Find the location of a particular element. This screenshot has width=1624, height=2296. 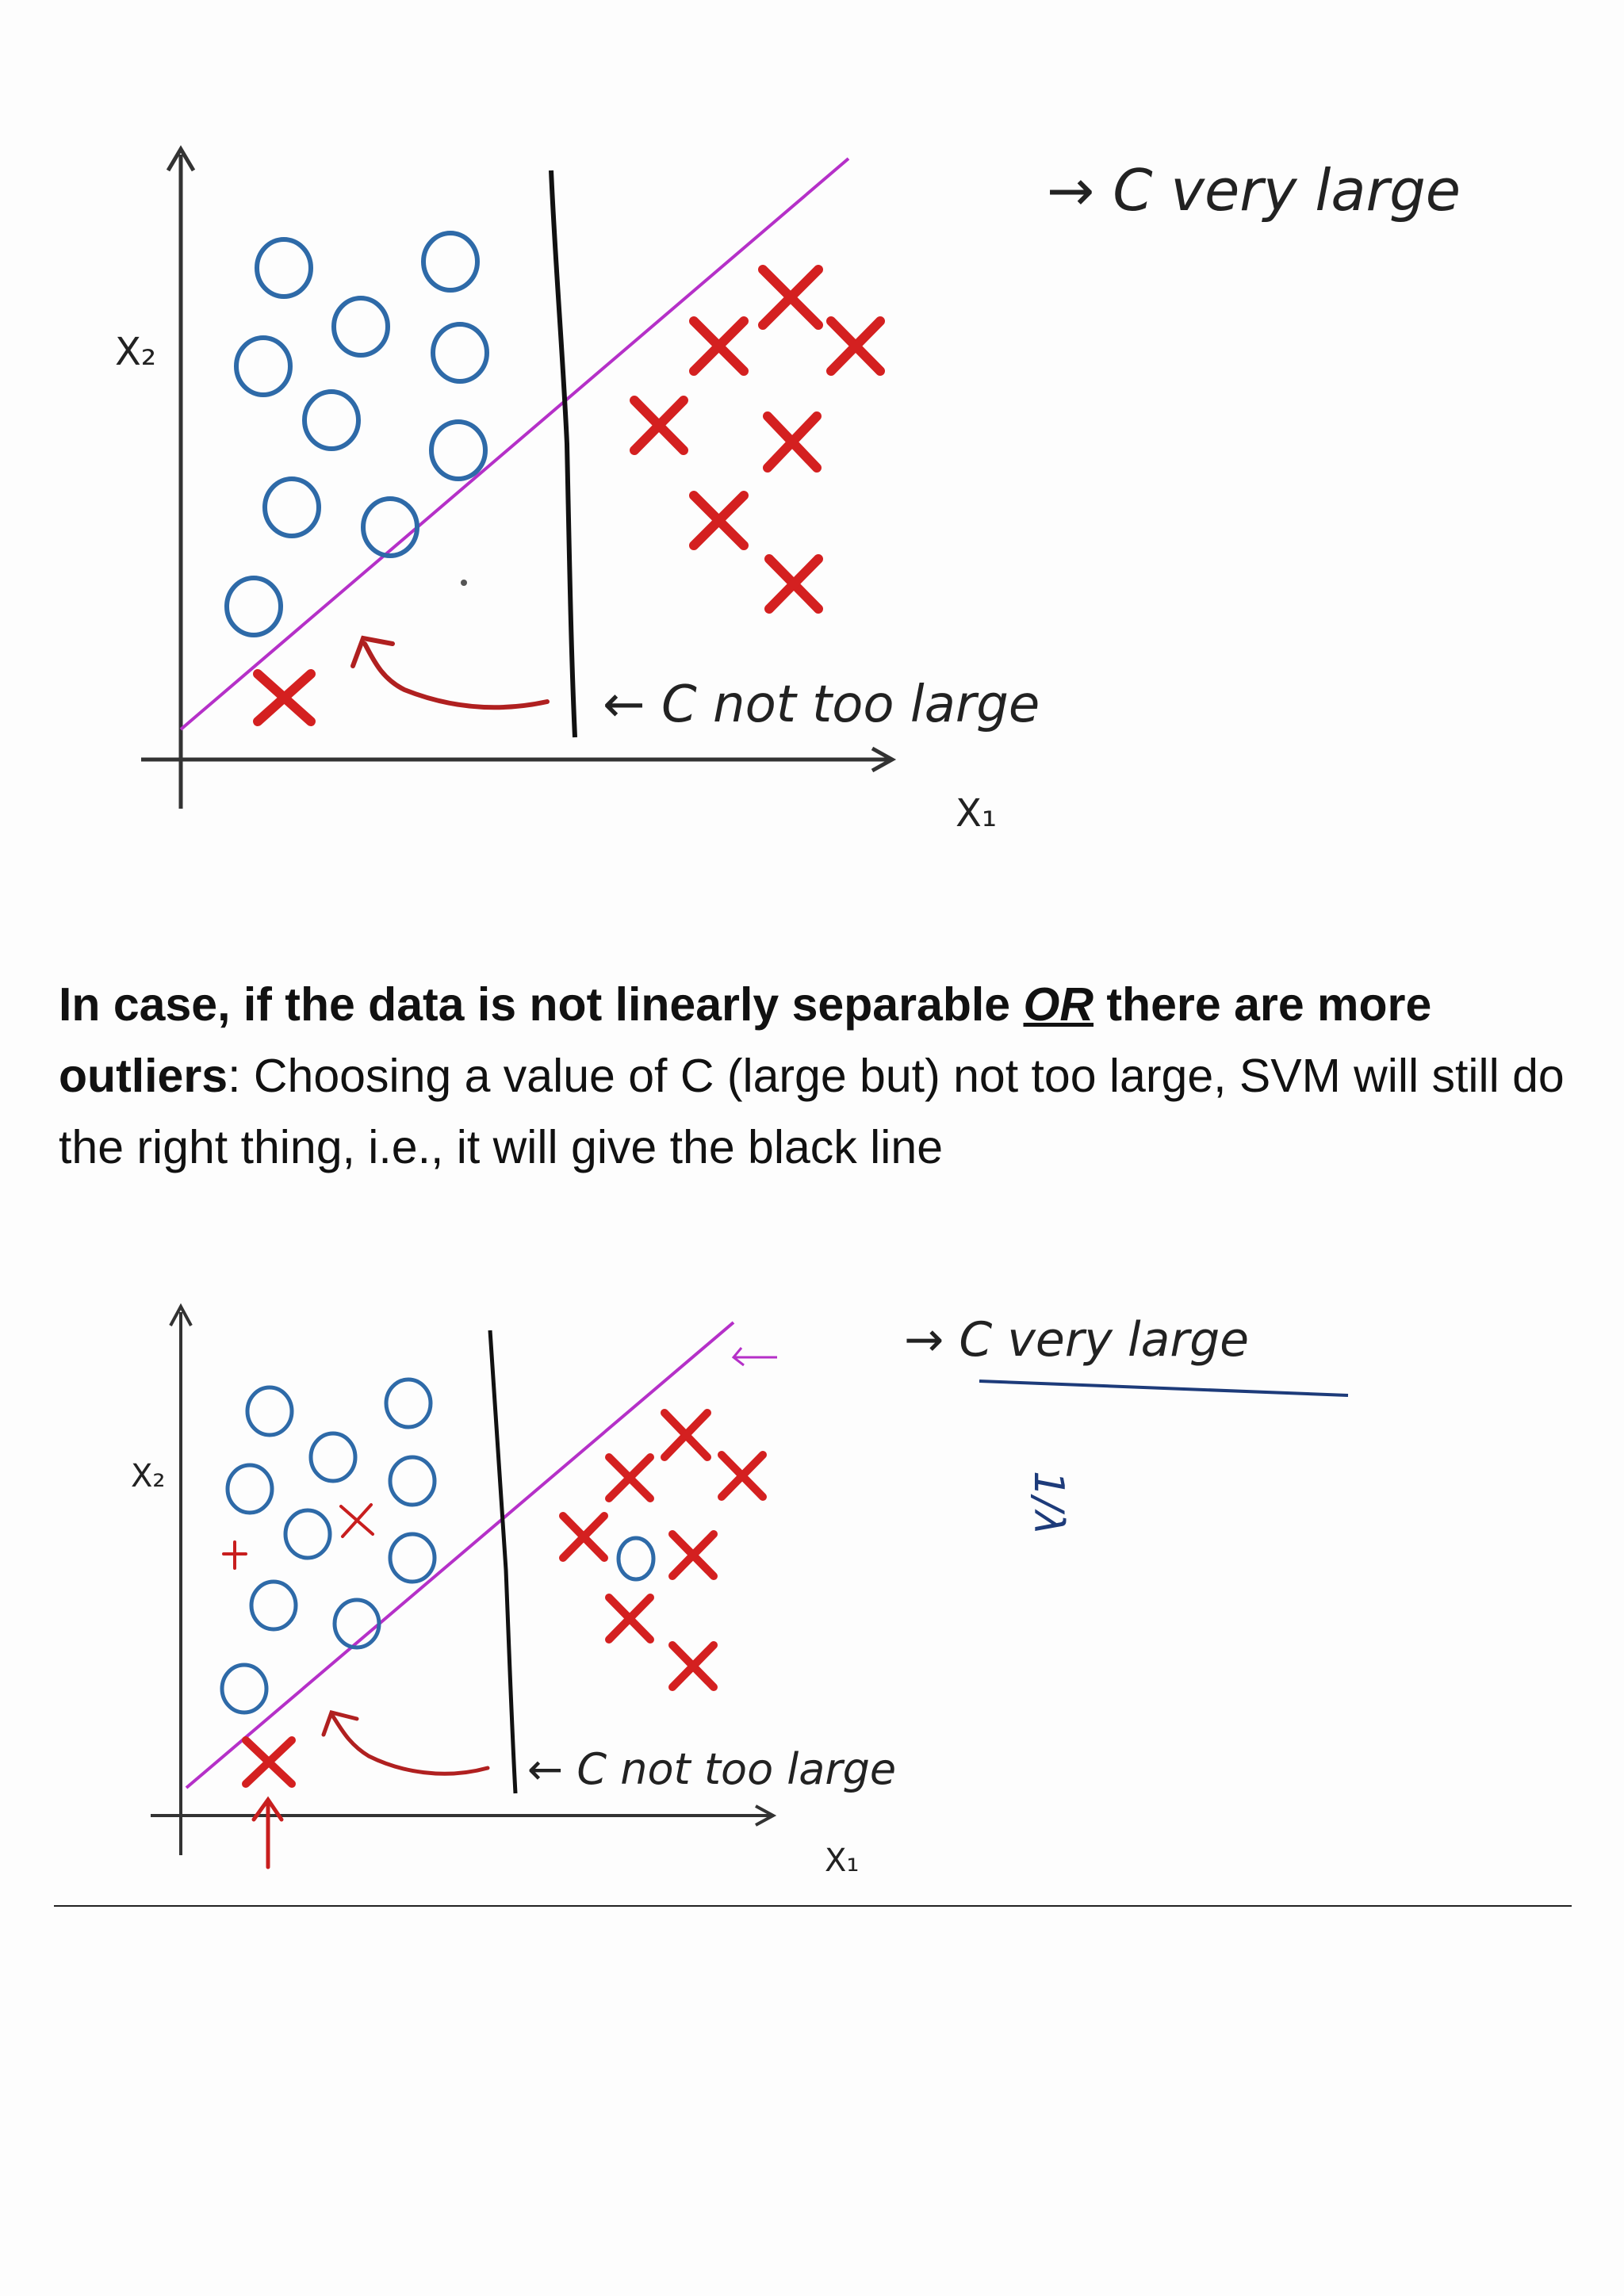

caption-colon: : is located at coordinates (234, 1076).